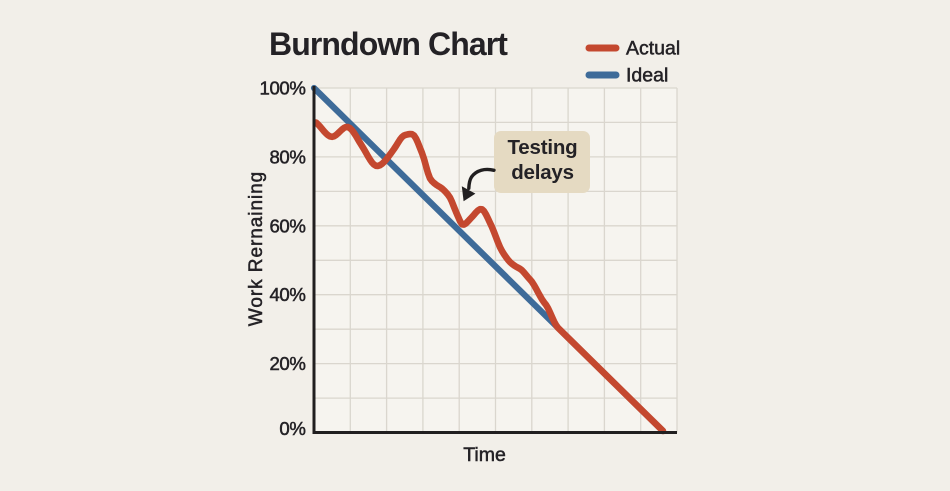 The image size is (950, 491). Describe the element at coordinates (287, 156) in the screenshot. I see `svg-text: 80%` at that location.